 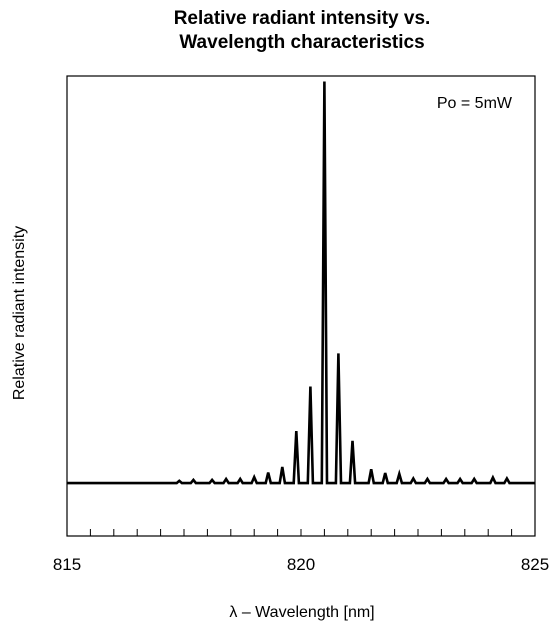 I want to click on chart-title-line-1: Relative radiant intensity vs., so click(x=302, y=18).